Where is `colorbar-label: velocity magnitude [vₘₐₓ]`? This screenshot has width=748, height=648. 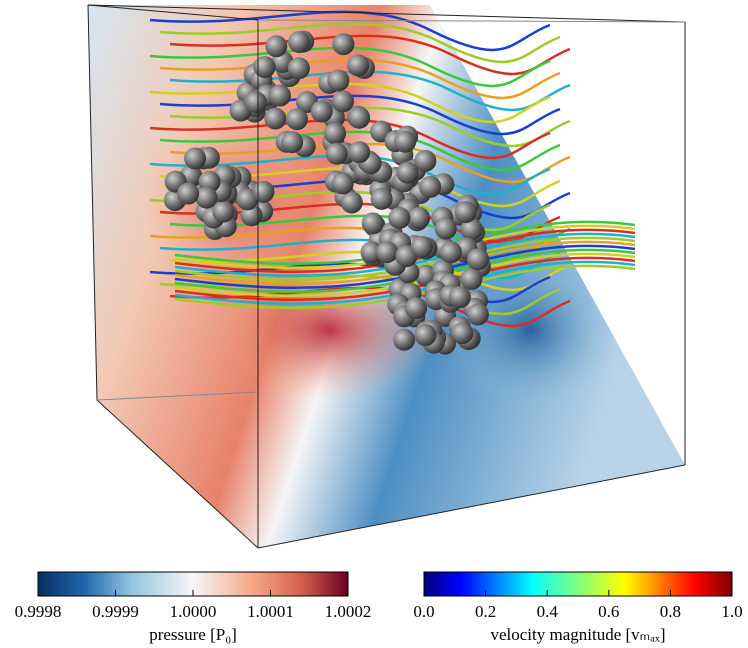
colorbar-label: velocity magnitude [vₘₐₓ] is located at coordinates (577, 634).